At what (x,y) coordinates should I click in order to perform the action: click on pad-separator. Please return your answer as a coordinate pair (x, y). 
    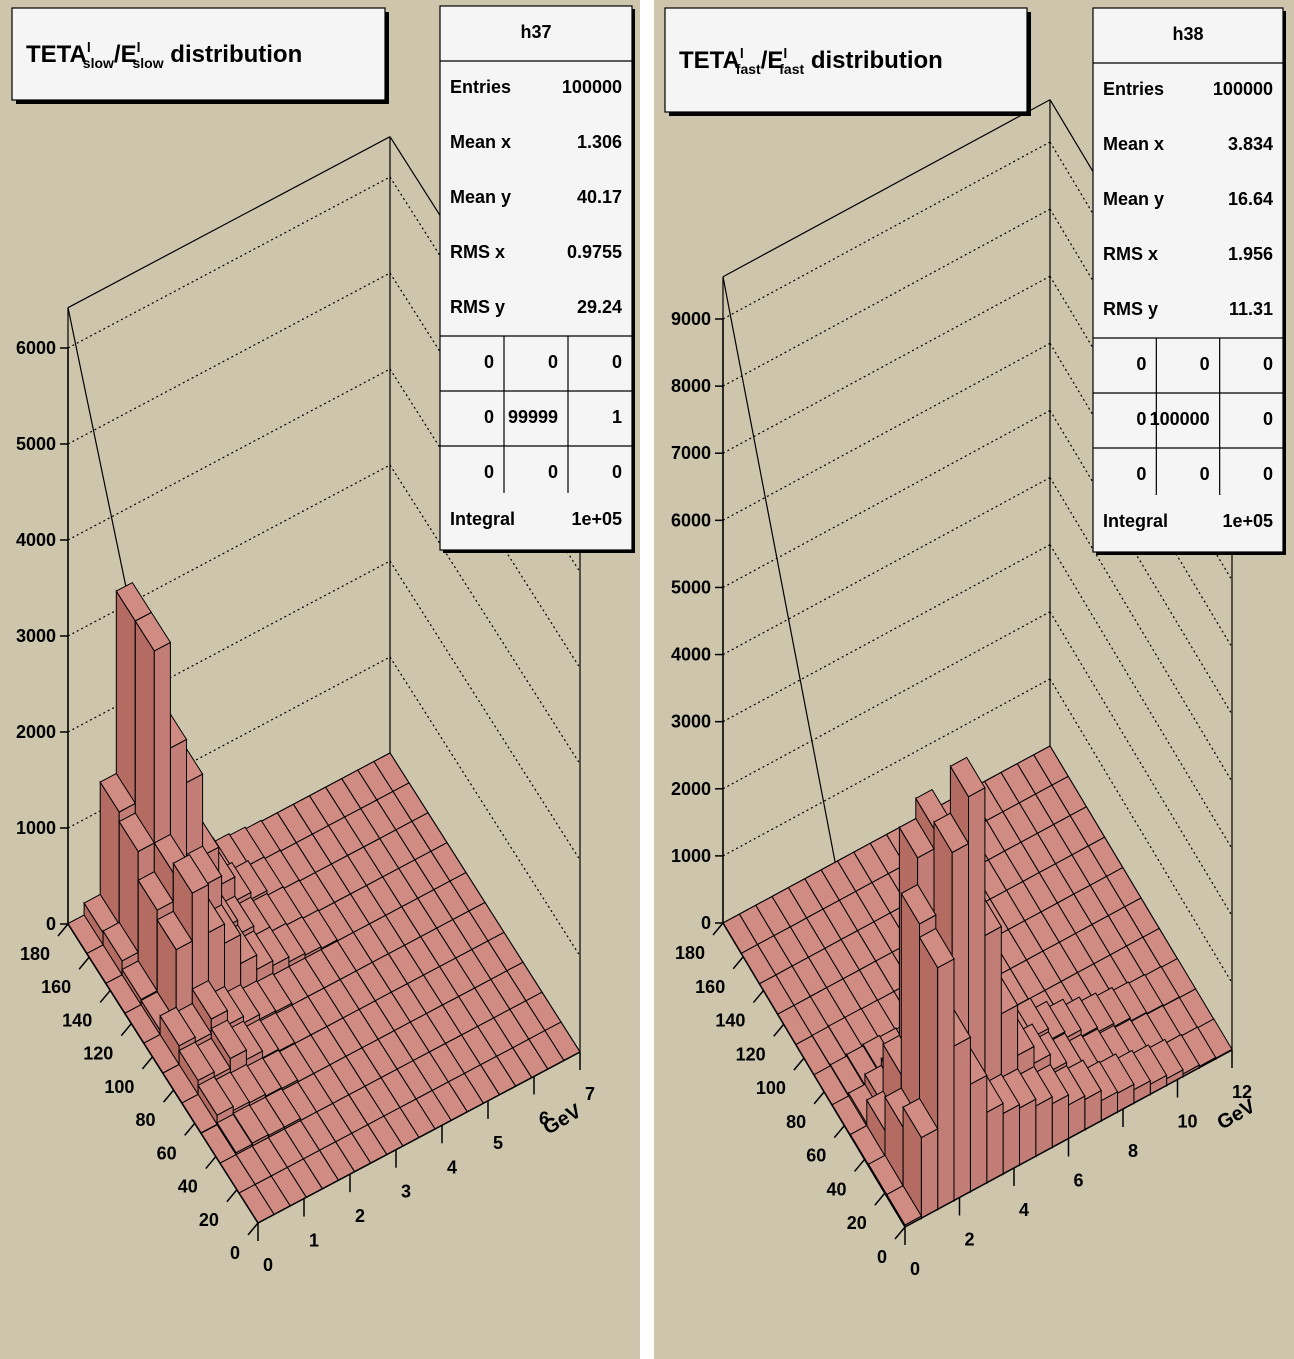
    Looking at the image, I should click on (647, 679).